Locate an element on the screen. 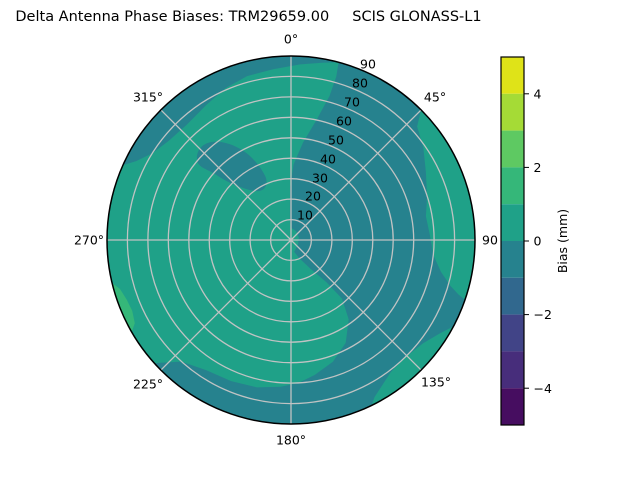 The height and width of the screenshot is (480, 640). azimuth-label-0: 0° is located at coordinates (291, 39).